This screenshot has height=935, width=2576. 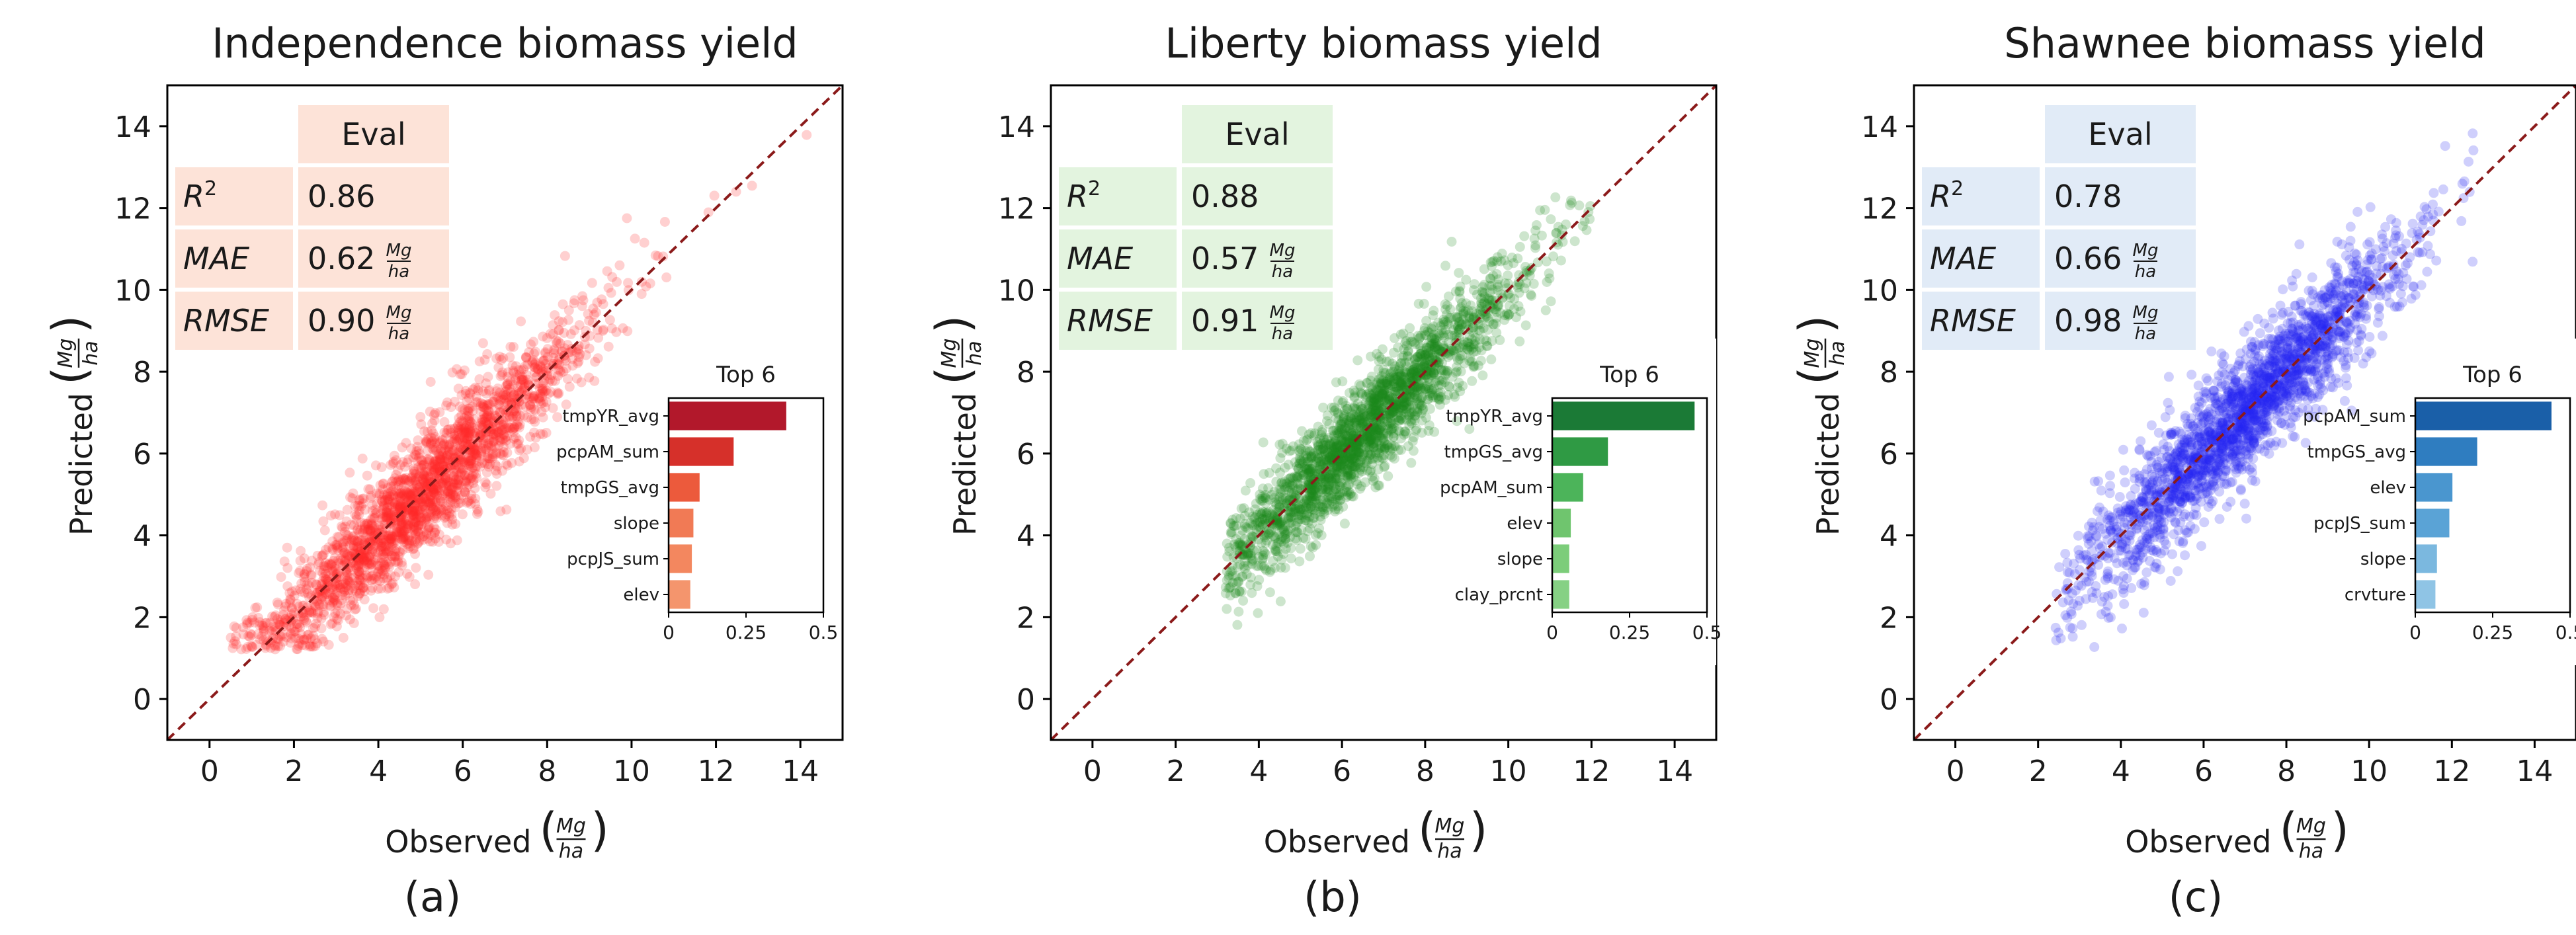 What do you see at coordinates (1092, 771) in the screenshot?
I see `x-tick-label: 0` at bounding box center [1092, 771].